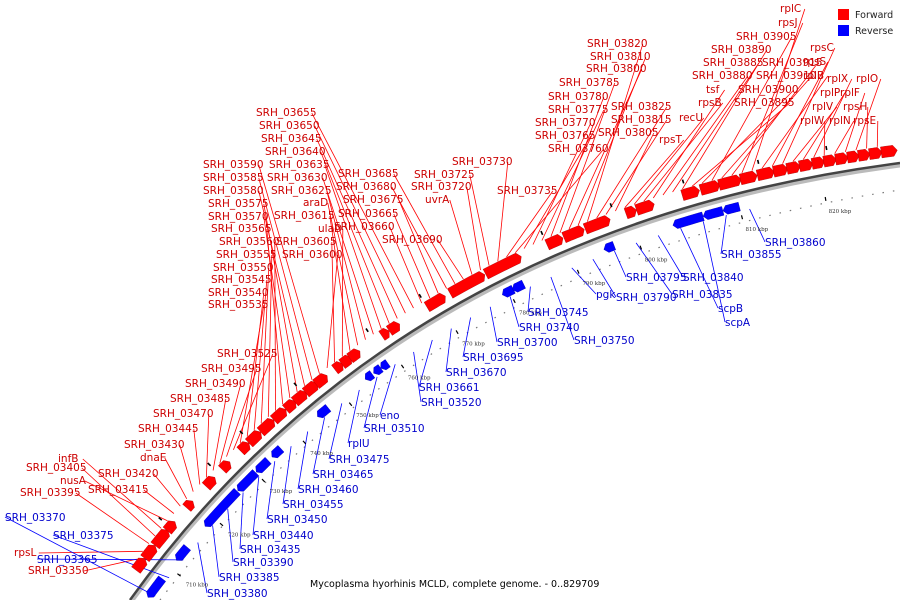  I want to click on gene-label-srh-03575: SRH_03575, so click(238, 204).